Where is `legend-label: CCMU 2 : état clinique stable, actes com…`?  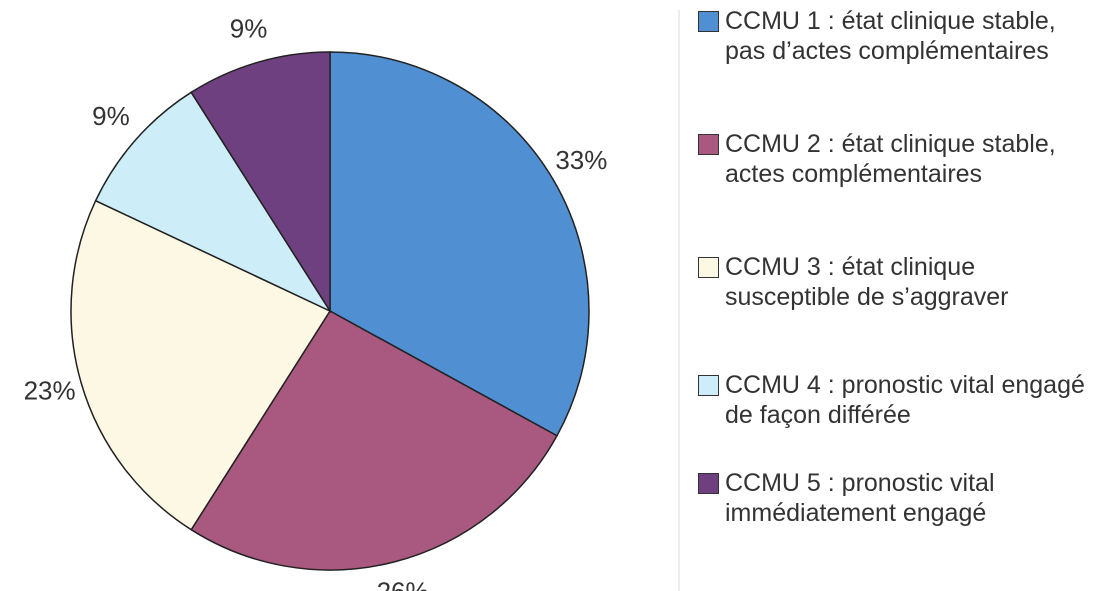
legend-label: CCMU 2 : état clinique stable, actes com… is located at coordinates (890, 159).